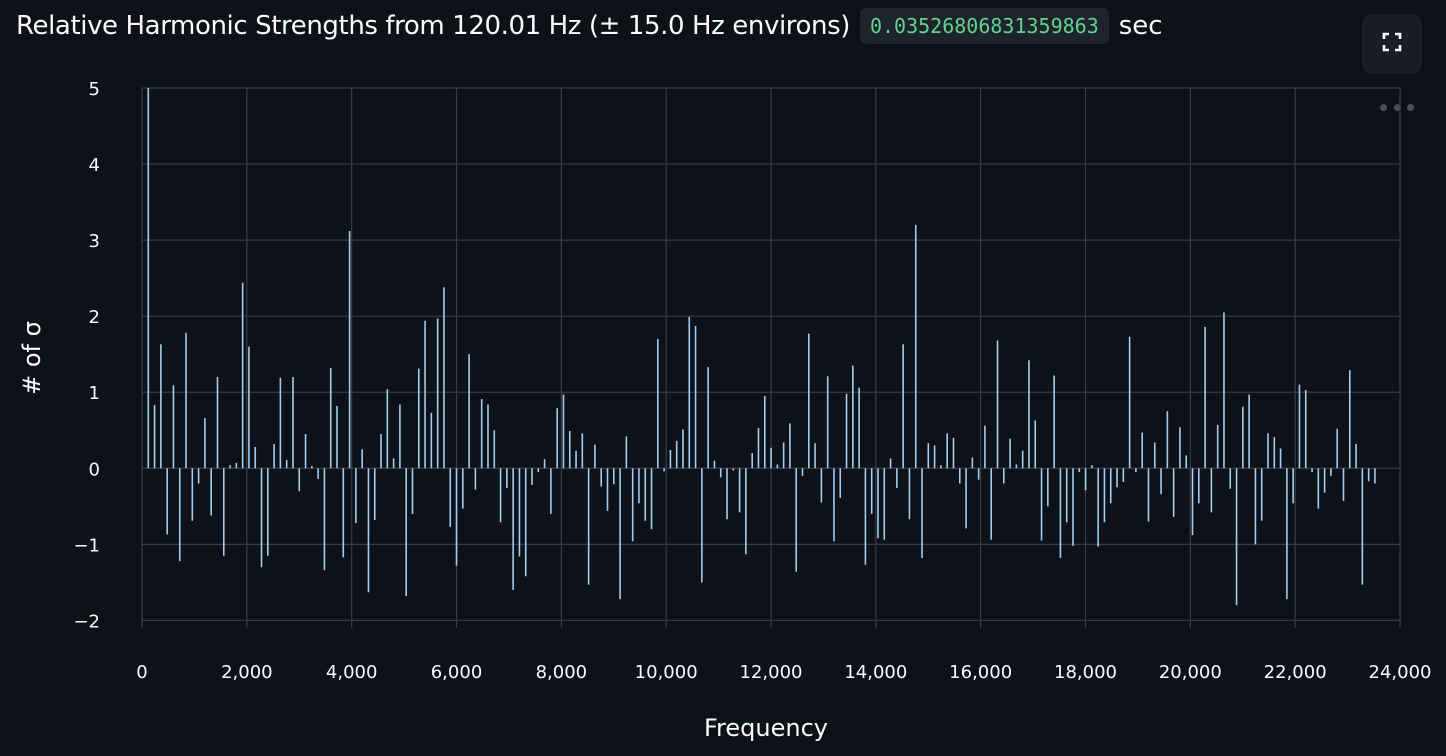 The height and width of the screenshot is (756, 1446). Describe the element at coordinates (94, 317) in the screenshot. I see `y-tick-label: 2` at that location.